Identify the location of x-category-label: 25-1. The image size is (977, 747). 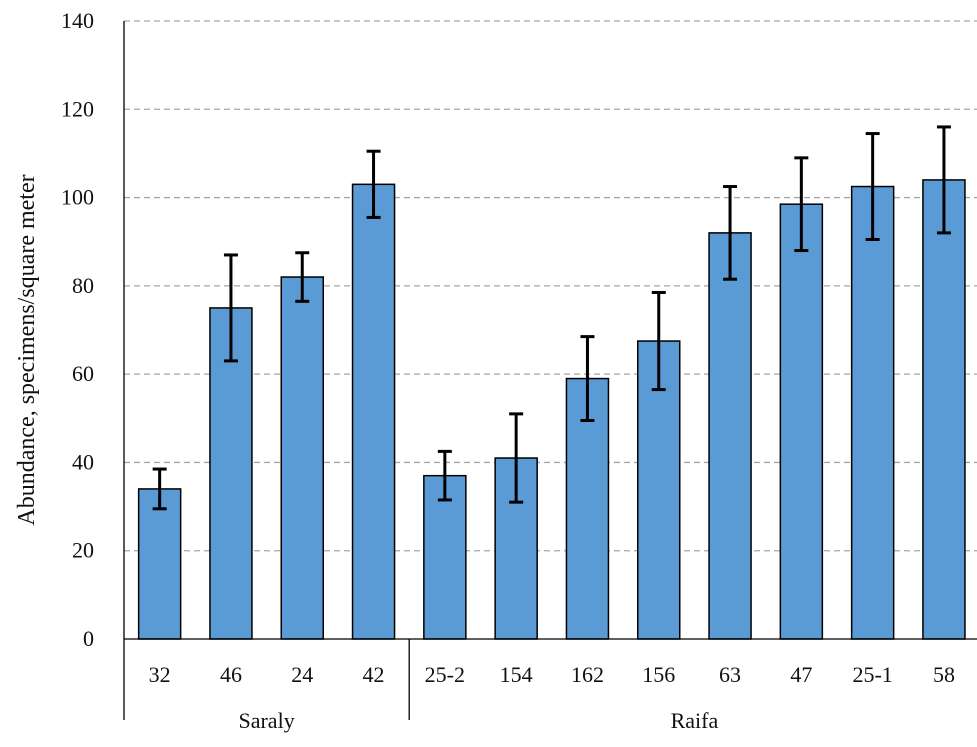
(872, 674).